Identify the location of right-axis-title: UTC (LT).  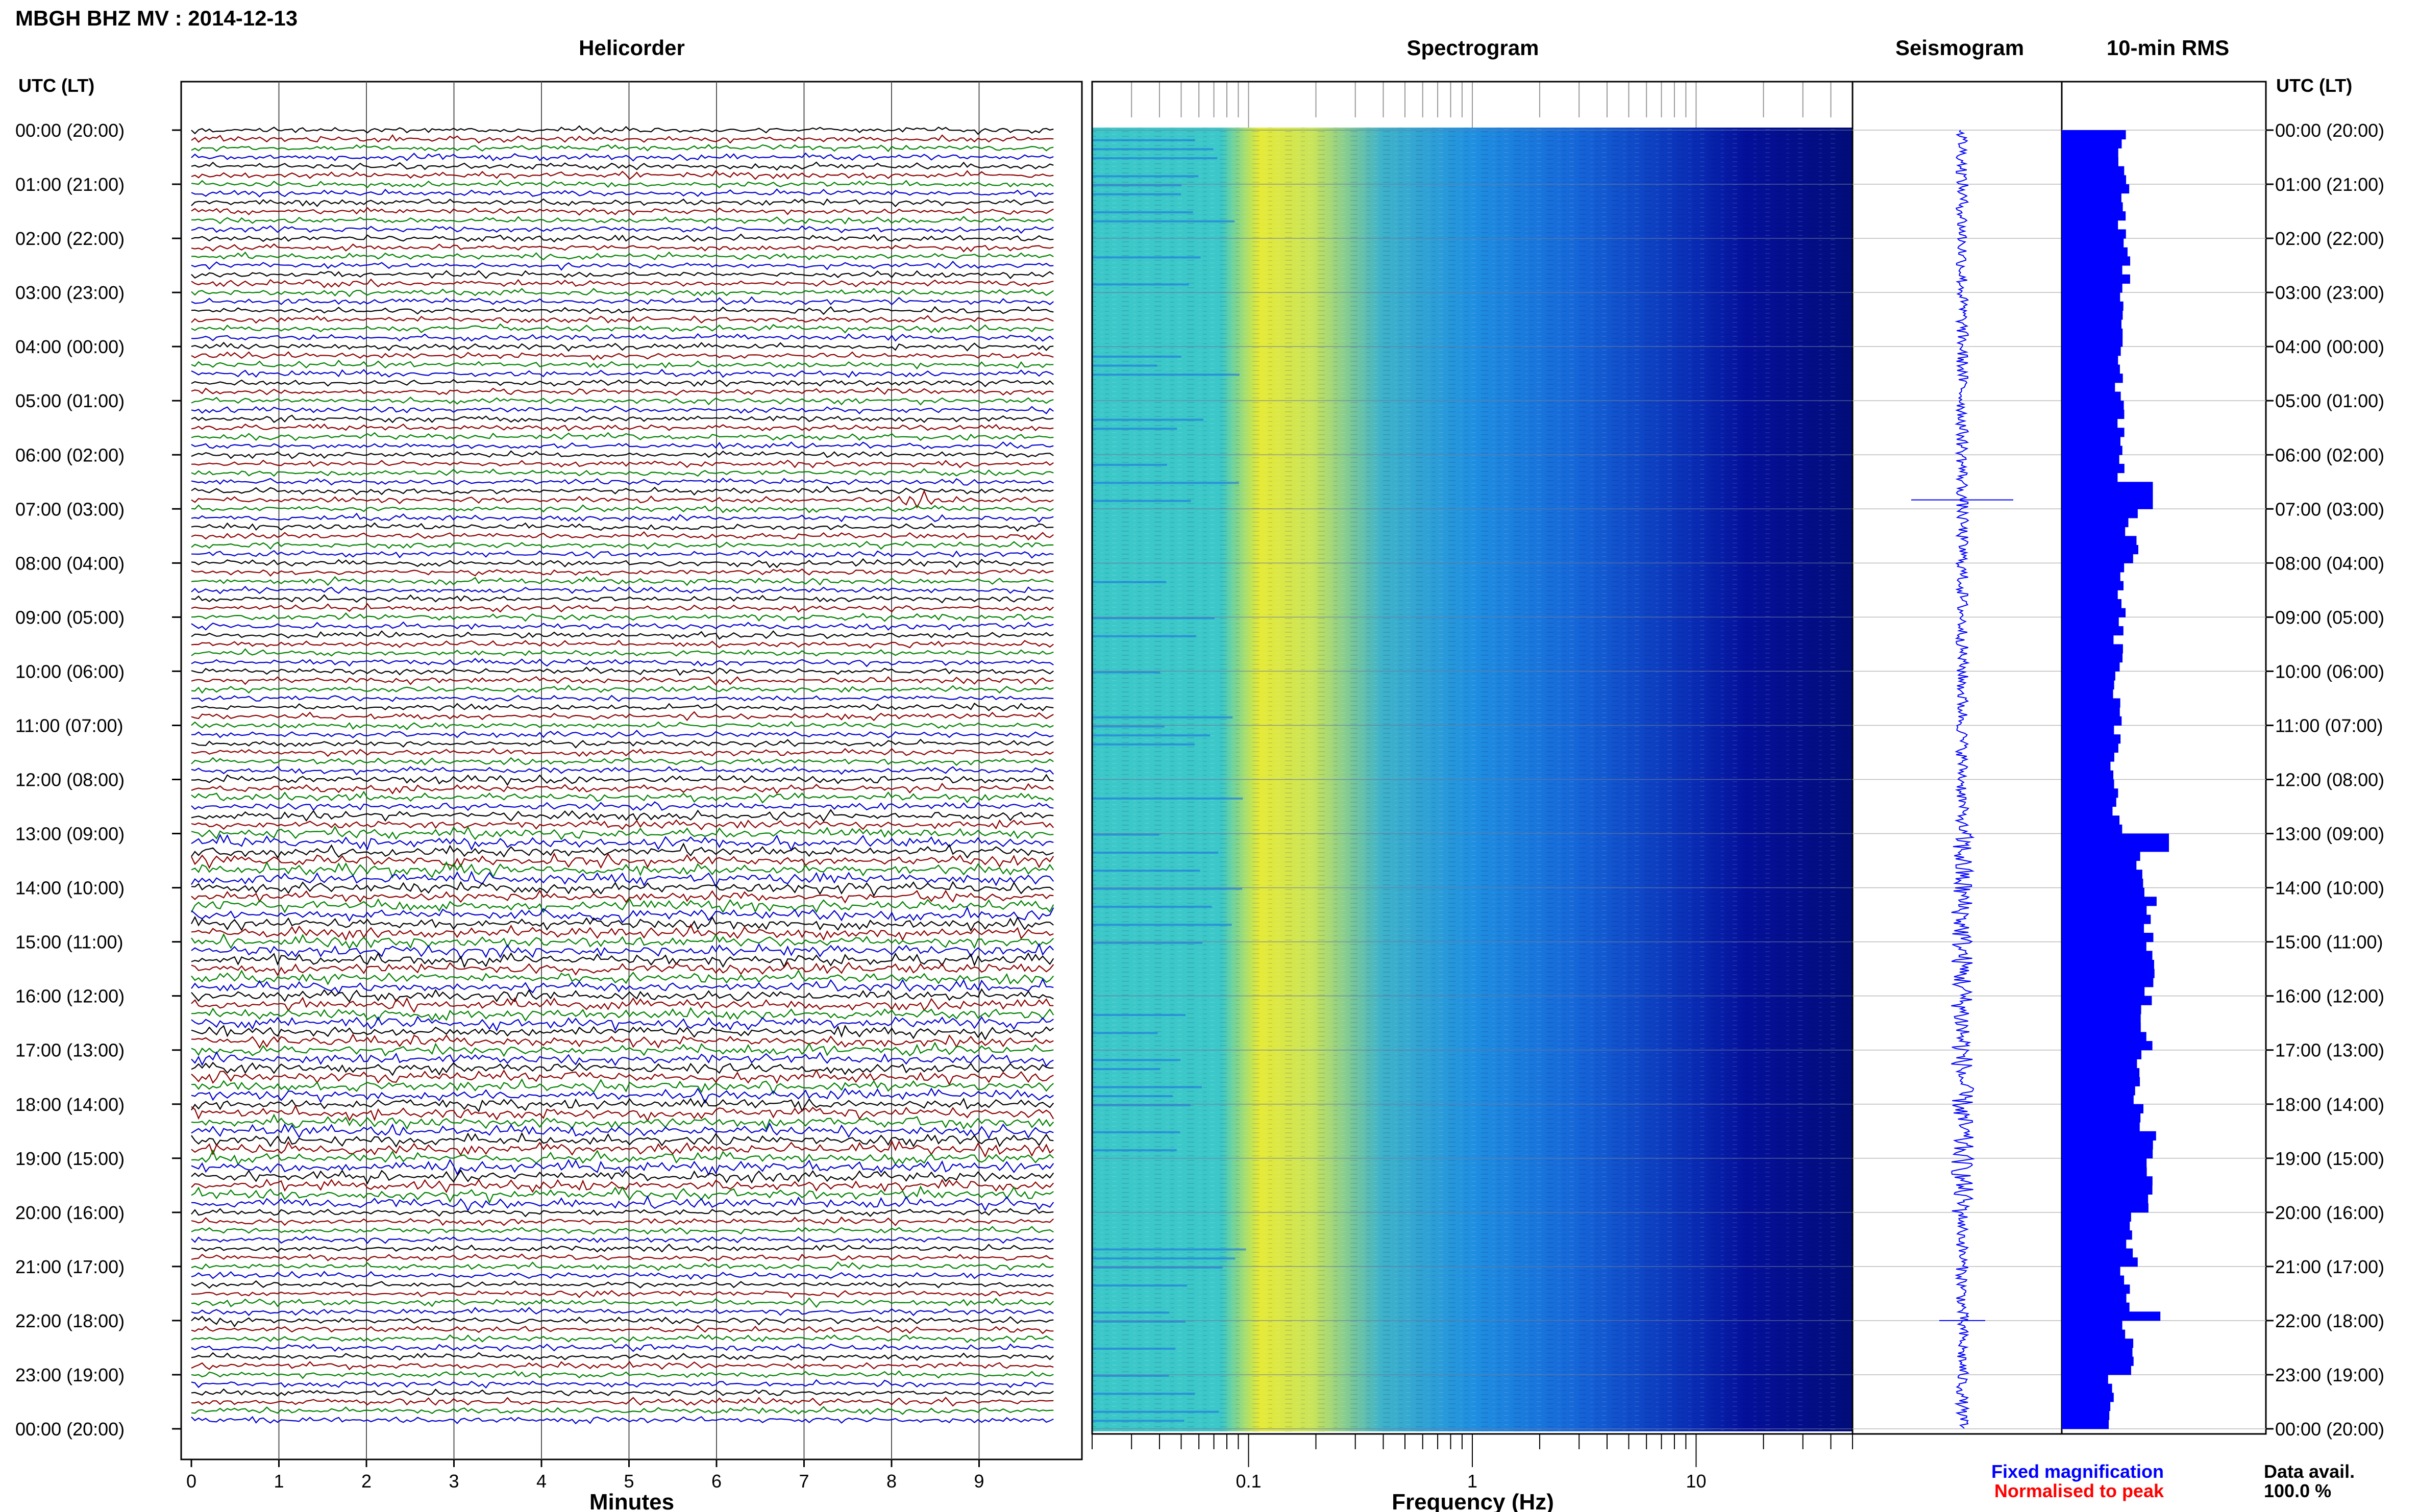
(2314, 85).